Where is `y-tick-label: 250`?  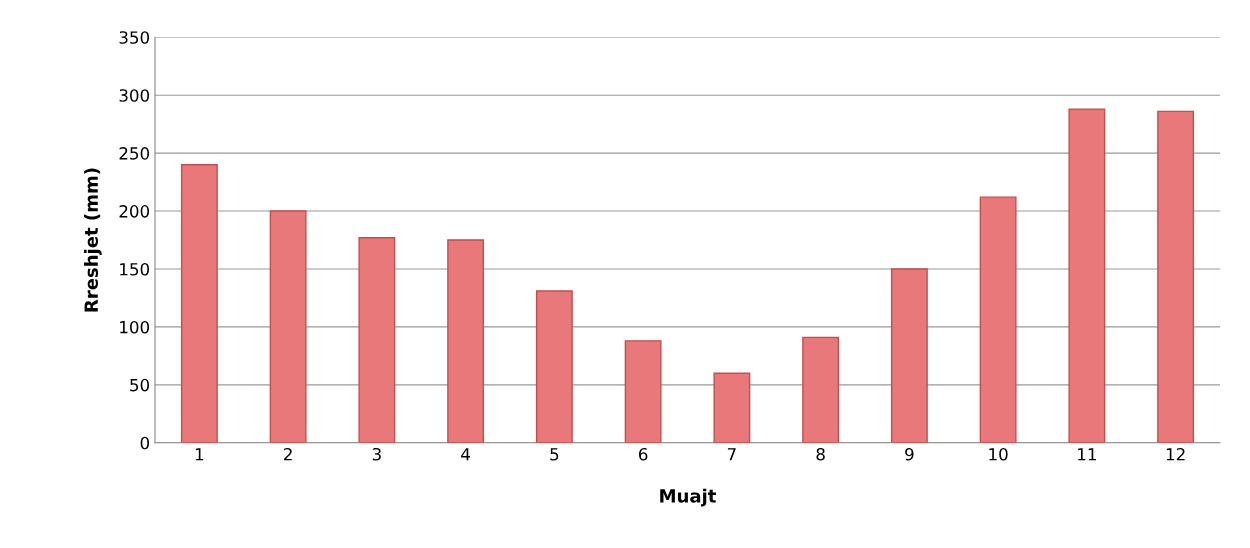 y-tick-label: 250 is located at coordinates (134, 153).